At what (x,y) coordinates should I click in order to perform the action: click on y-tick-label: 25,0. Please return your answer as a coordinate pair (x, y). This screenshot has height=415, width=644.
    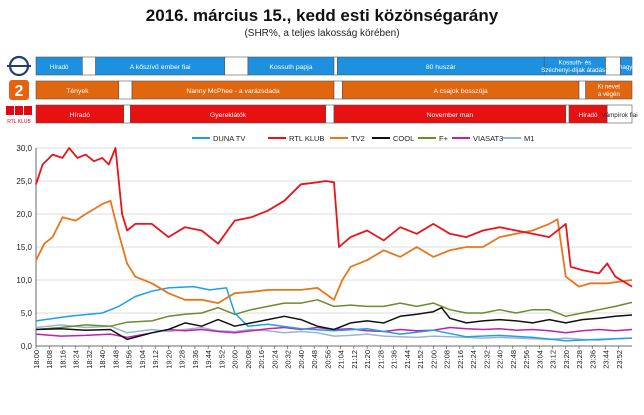
    Looking at the image, I should click on (24, 181).